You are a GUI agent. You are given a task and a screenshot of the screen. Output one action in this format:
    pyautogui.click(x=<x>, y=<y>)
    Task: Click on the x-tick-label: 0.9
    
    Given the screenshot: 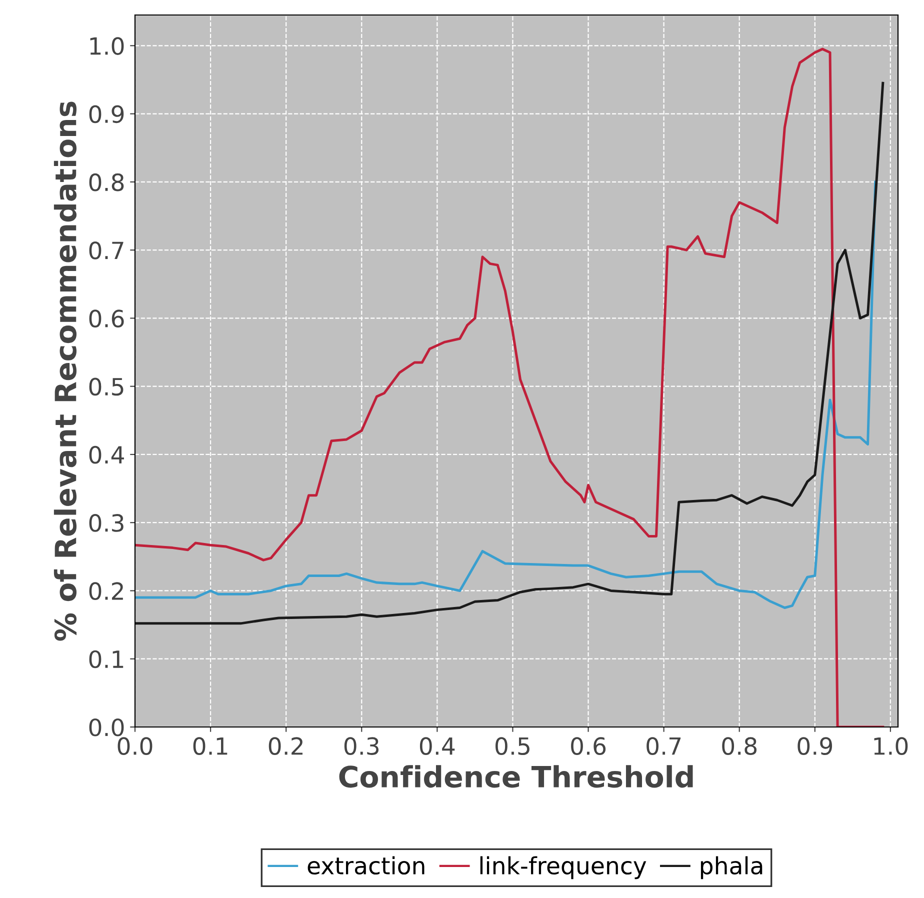 What is the action you would take?
    pyautogui.click(x=815, y=746)
    